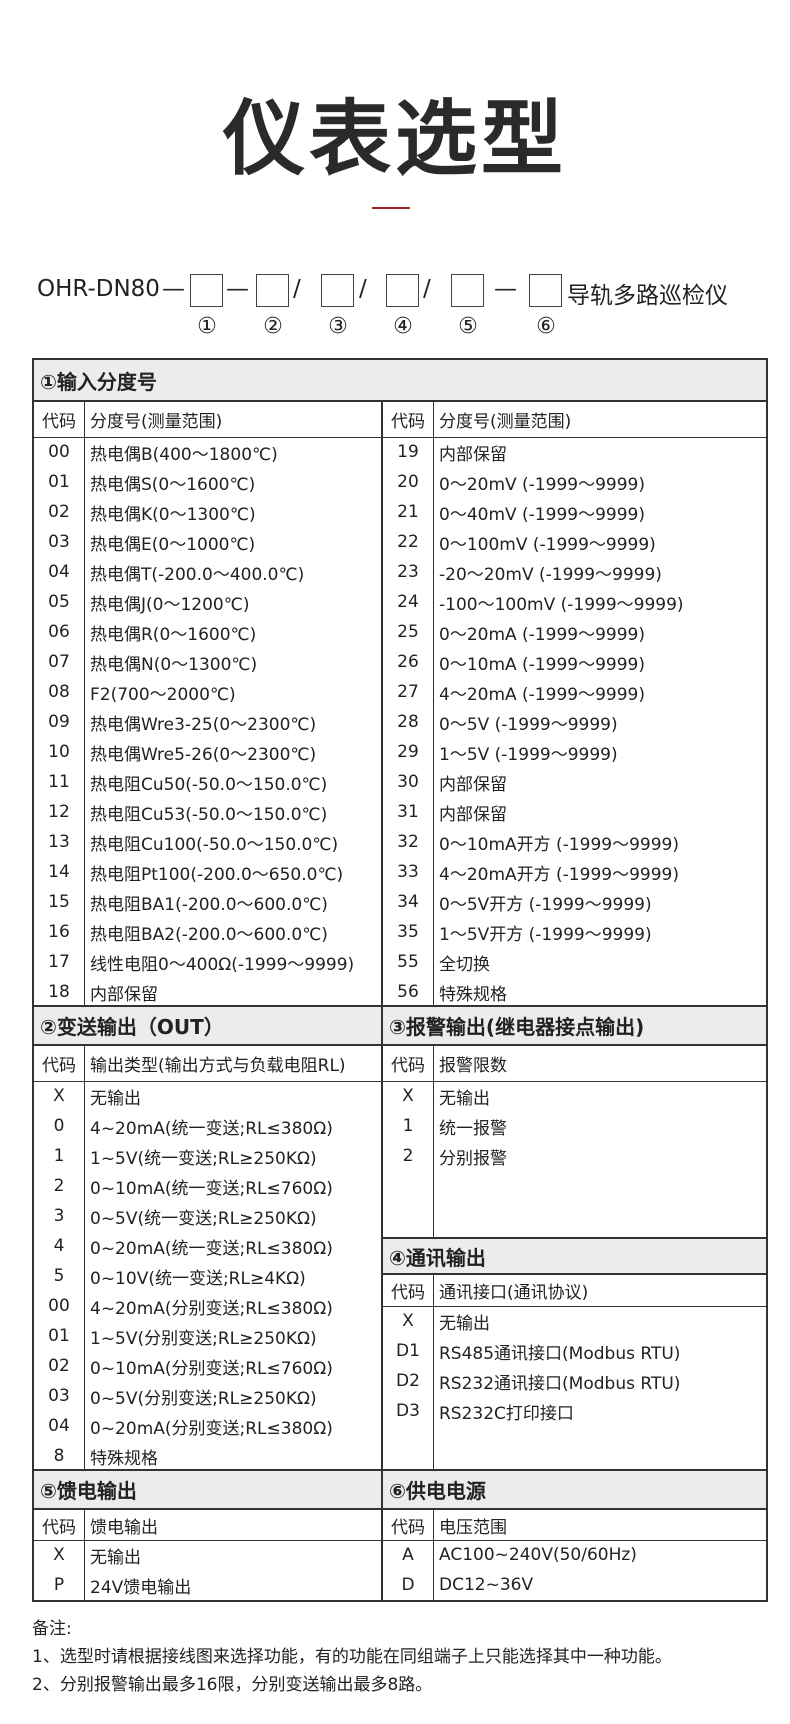  What do you see at coordinates (59, 752) in the screenshot?
I see `code-cell: 10` at bounding box center [59, 752].